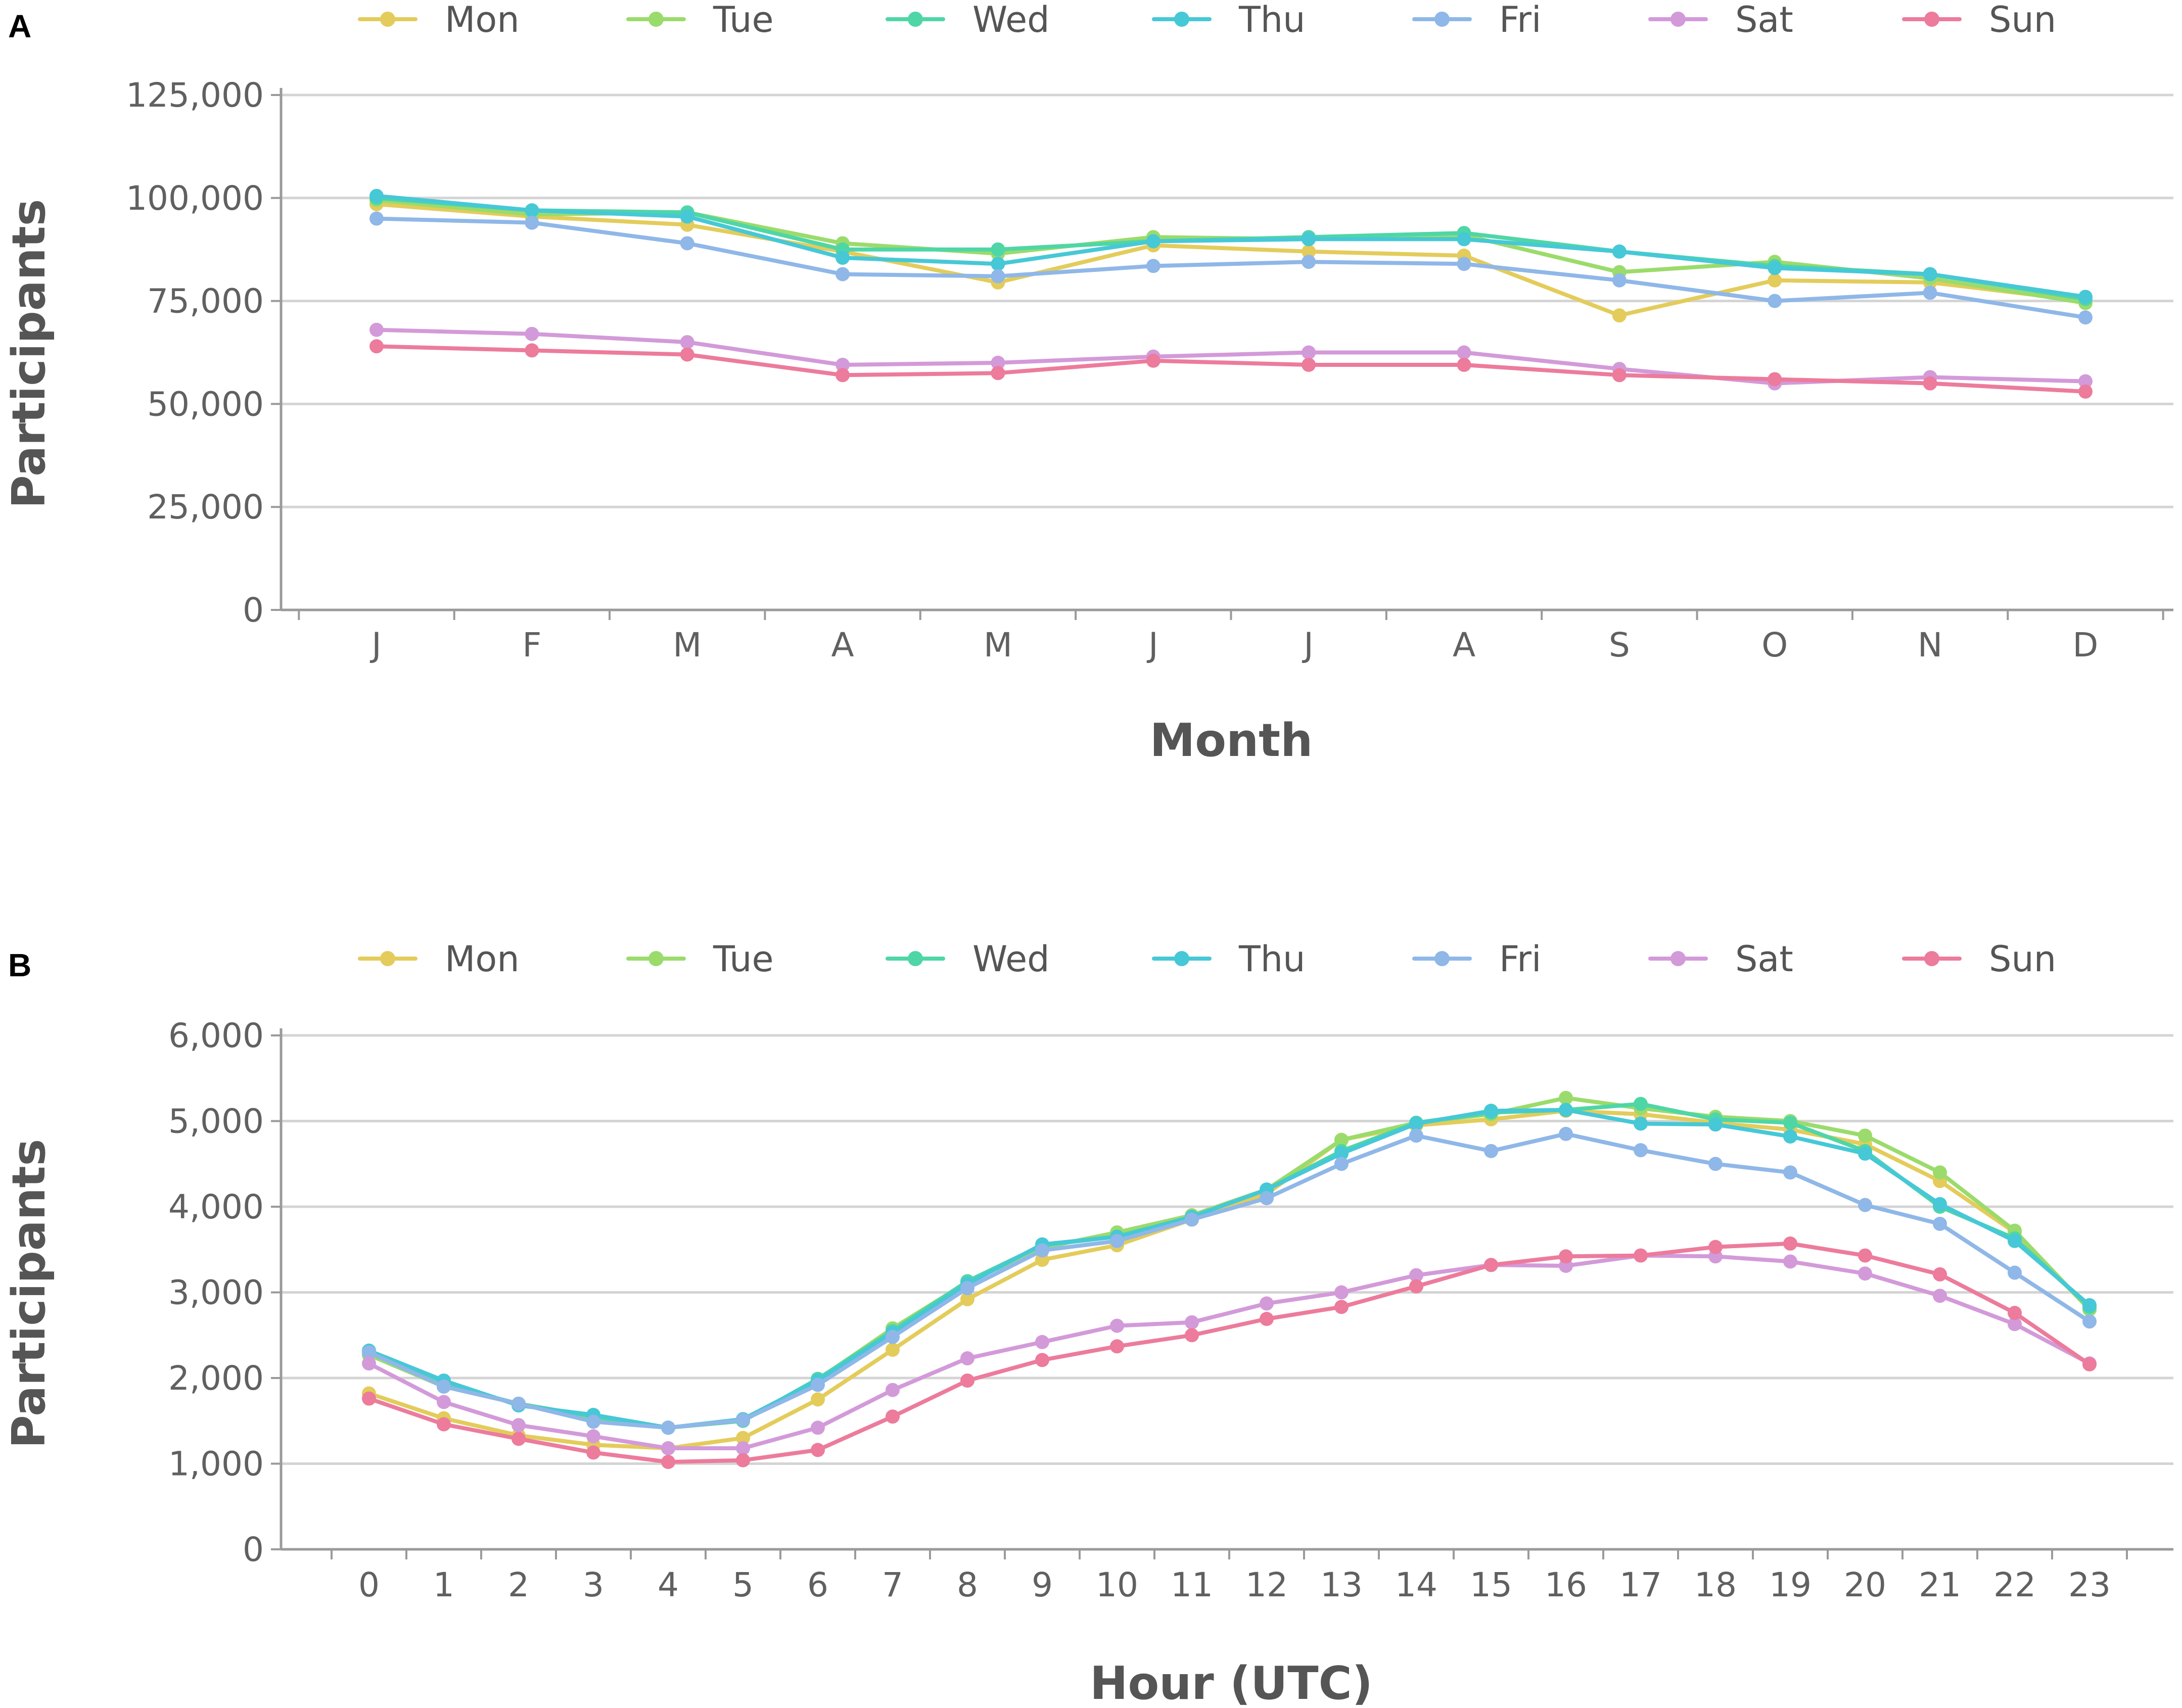 This screenshot has height=1708, width=2182. Describe the element at coordinates (195, 95) in the screenshot. I see `y-tick-label: 125,000` at that location.